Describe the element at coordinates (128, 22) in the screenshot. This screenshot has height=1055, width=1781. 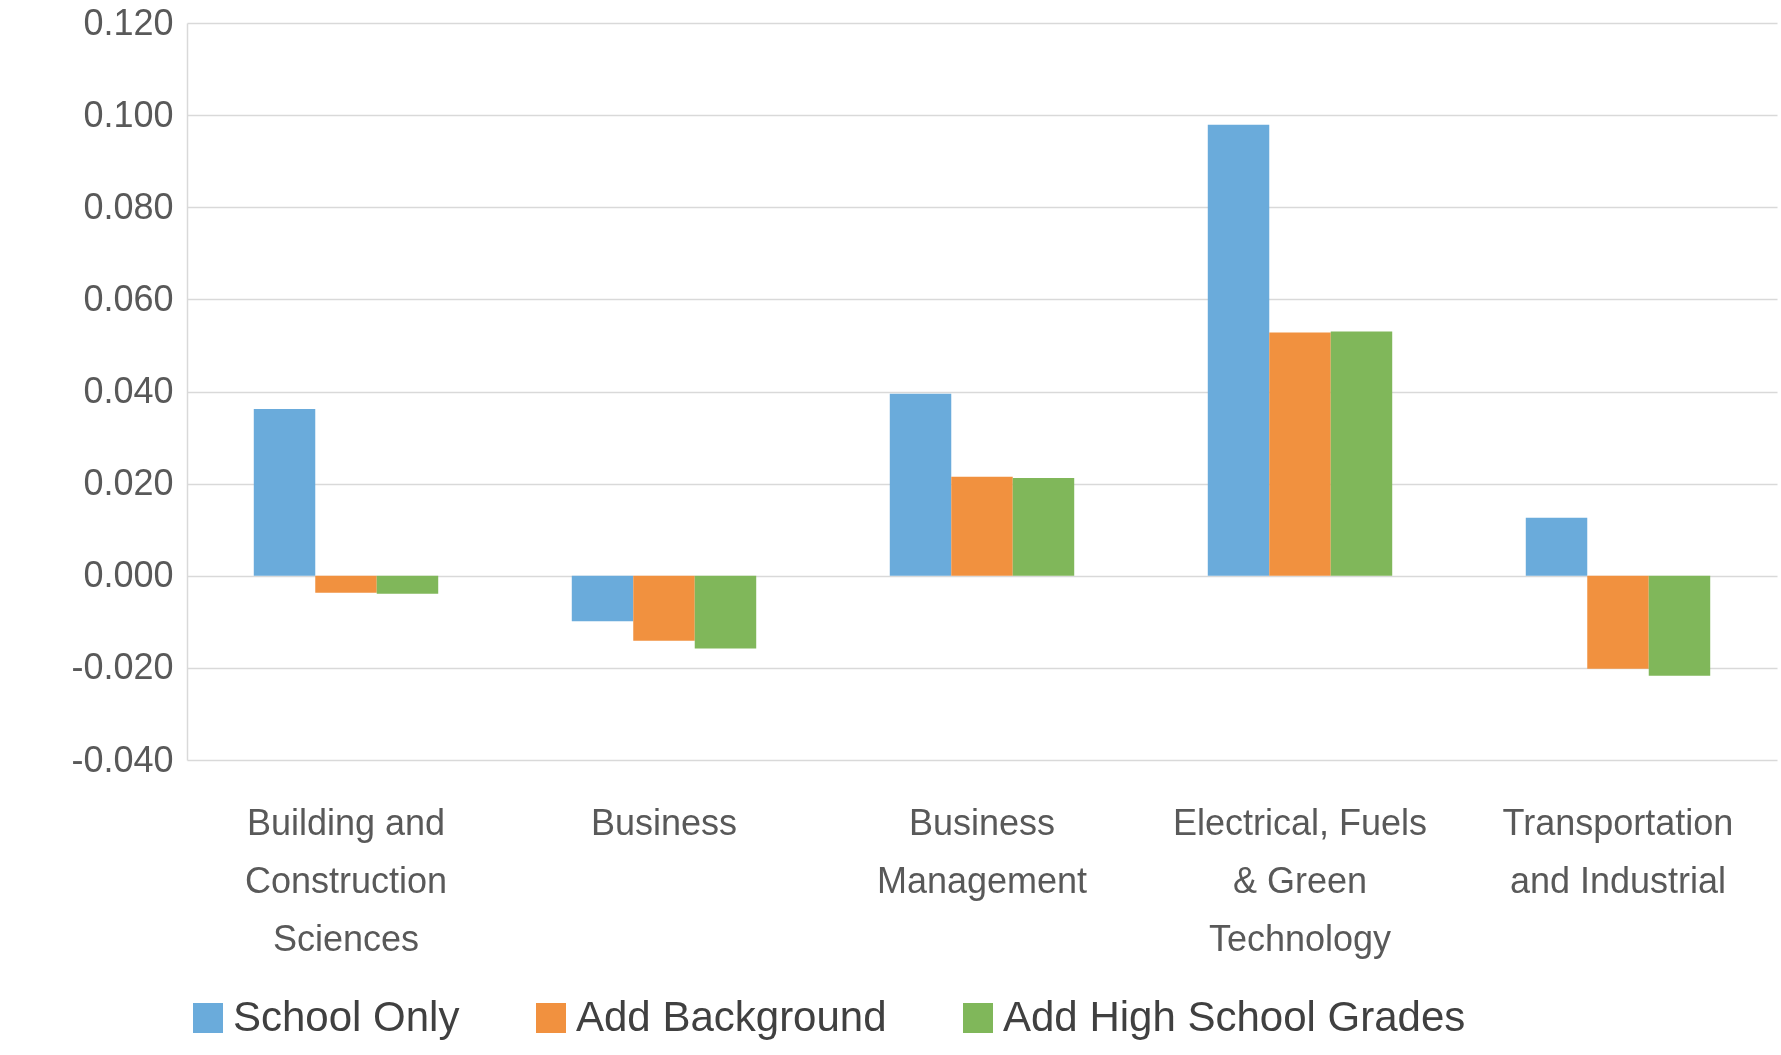
I see `y-tick-label: 0.120` at that location.